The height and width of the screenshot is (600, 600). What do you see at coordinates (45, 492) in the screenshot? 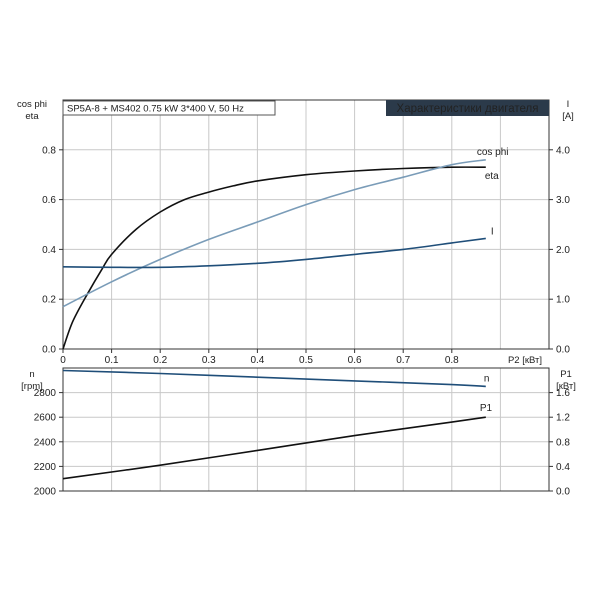
I see `lower-left-tick-label: 2000` at bounding box center [45, 492].